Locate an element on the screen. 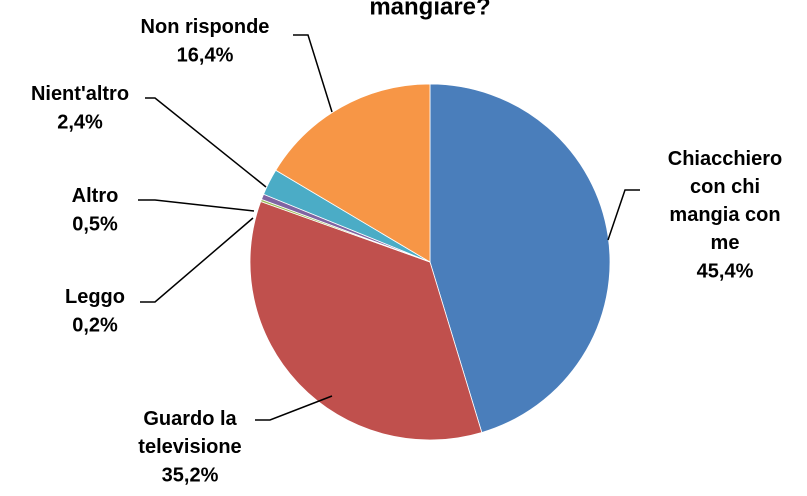  slice-value-label: 2,4% is located at coordinates (80, 122).